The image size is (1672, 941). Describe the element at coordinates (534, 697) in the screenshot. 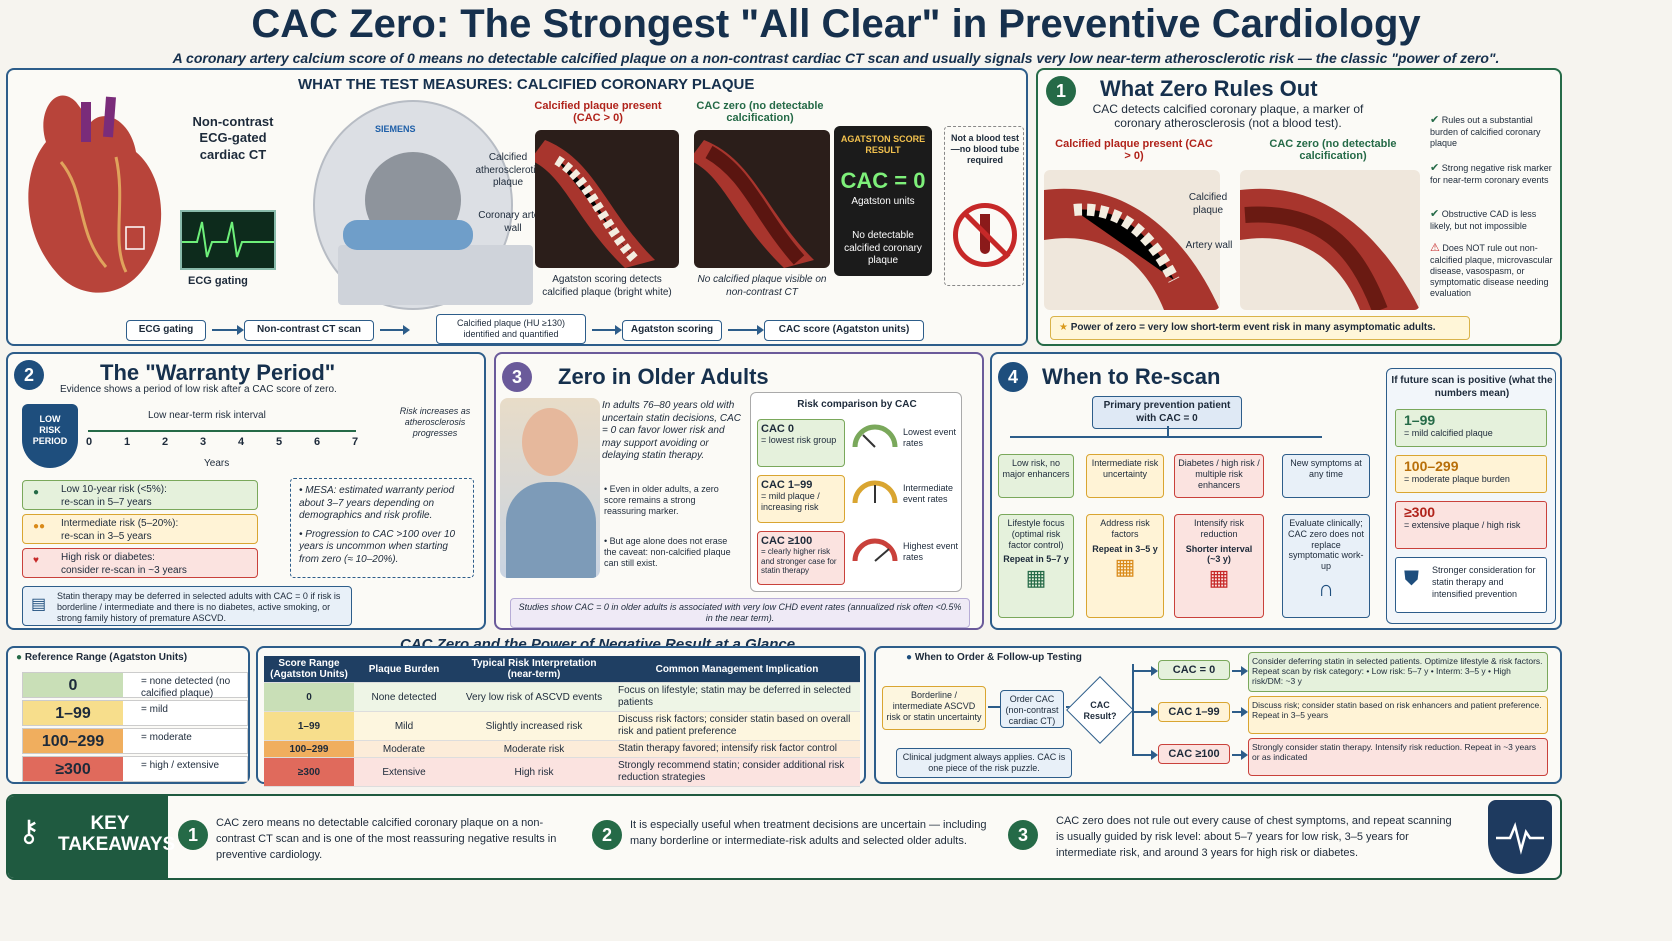

I see `table-cell: Very low risk of ASCVD events` at that location.